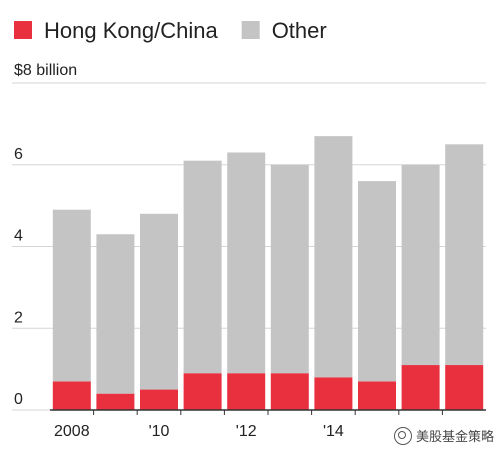 Image resolution: width=498 pixels, height=451 pixels. Describe the element at coordinates (289, 269) in the screenshot. I see `bar-other-2013` at that location.